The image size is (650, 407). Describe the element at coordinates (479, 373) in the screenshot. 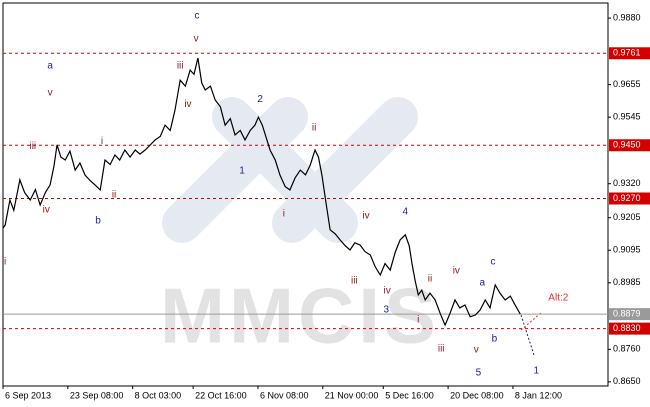

I see `wave-label: 5` at that location.